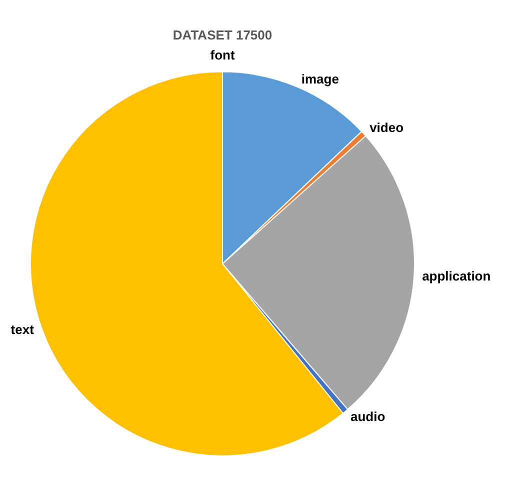 The width and height of the screenshot is (505, 484). I want to click on category-label: font, so click(222, 54).